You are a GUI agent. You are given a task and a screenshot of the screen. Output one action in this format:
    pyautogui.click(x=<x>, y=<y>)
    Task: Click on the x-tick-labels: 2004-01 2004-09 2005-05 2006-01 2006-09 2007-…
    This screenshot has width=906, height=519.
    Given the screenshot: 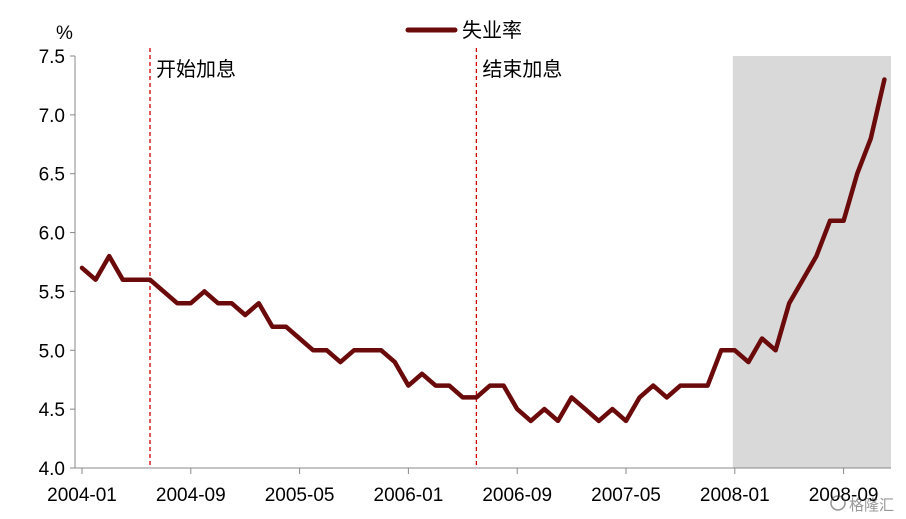 What is the action you would take?
    pyautogui.click(x=462, y=495)
    